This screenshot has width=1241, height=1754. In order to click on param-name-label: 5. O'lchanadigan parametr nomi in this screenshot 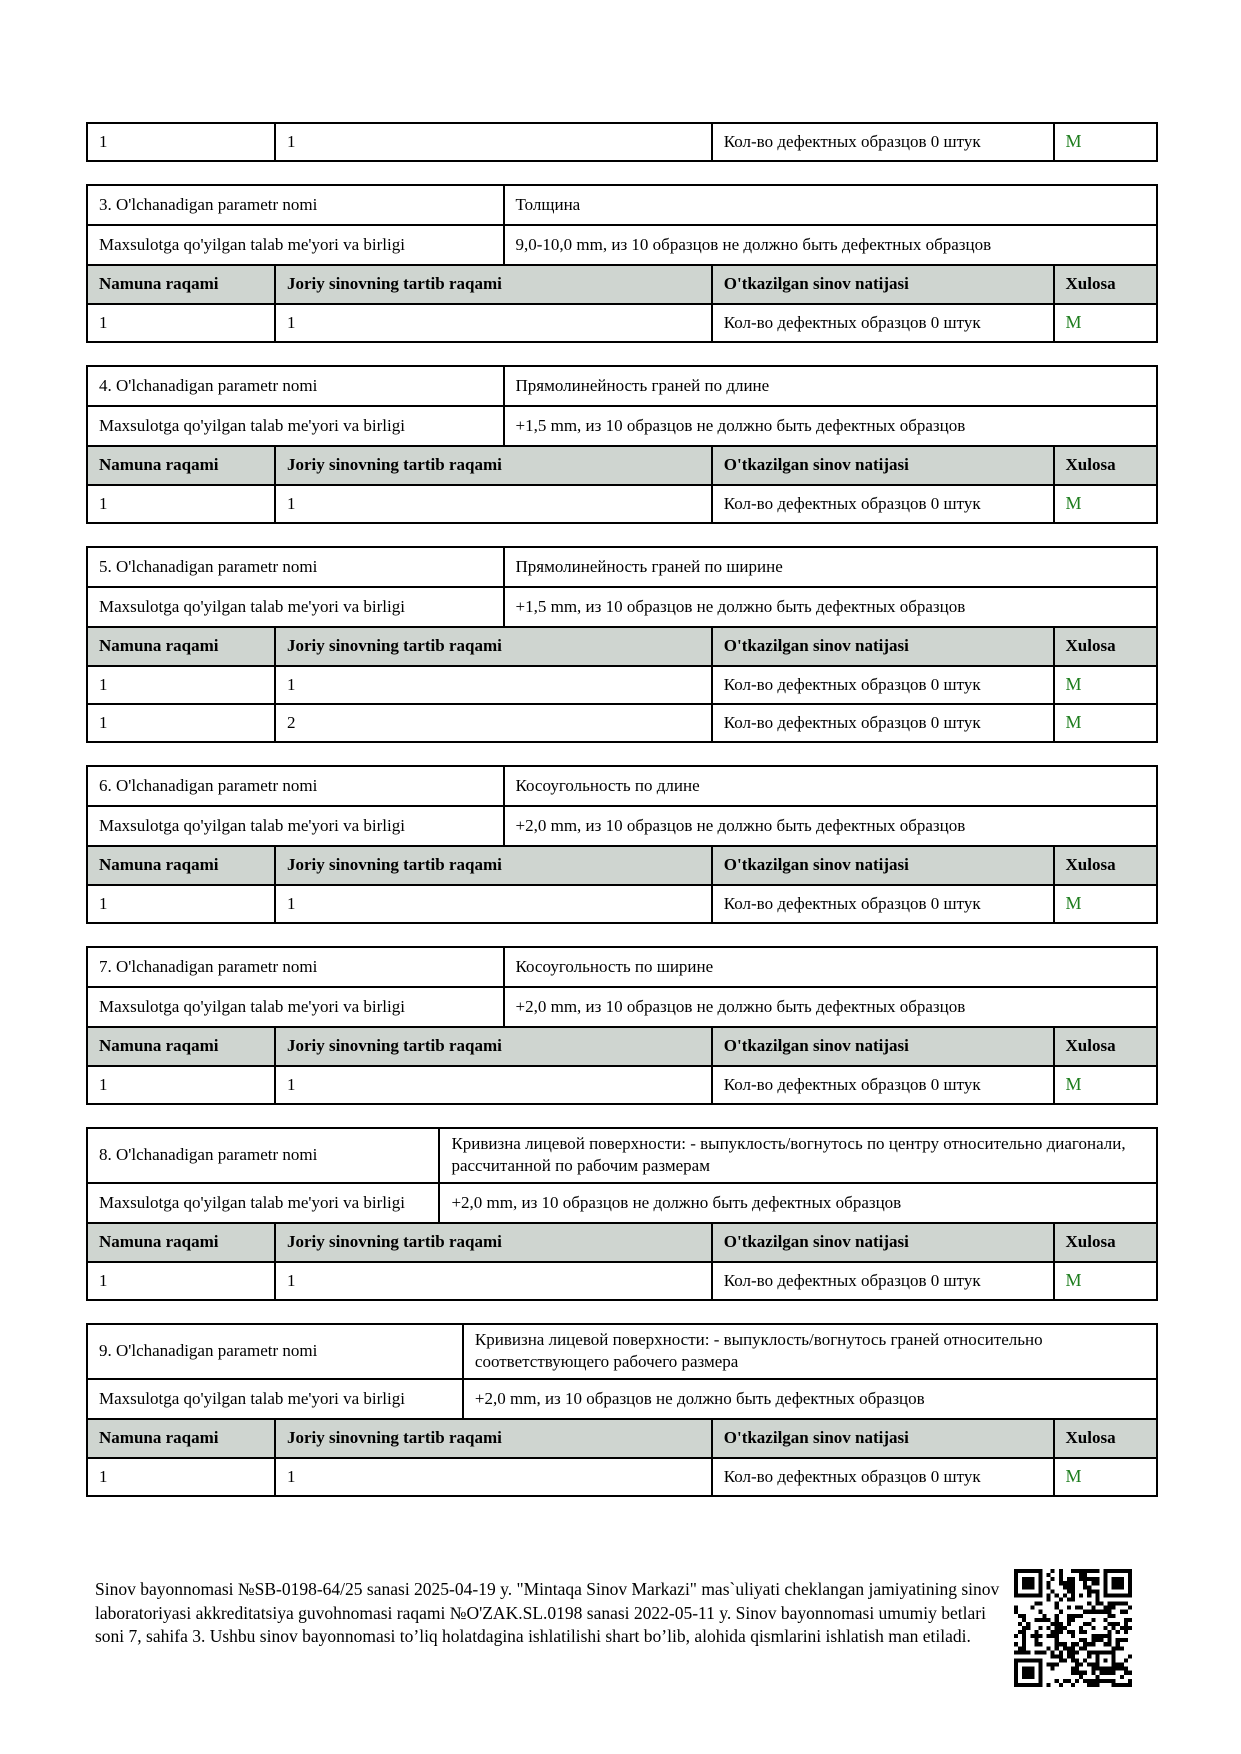, I will do `click(296, 567)`.